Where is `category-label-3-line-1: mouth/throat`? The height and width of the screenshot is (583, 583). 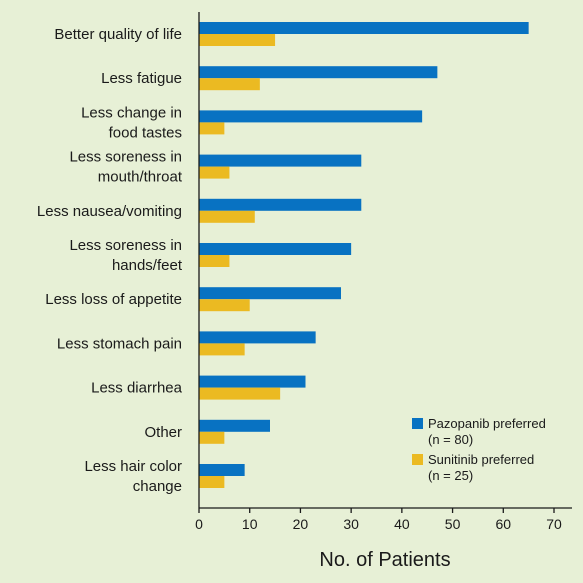
category-label-3-line-1: mouth/throat is located at coordinates (140, 177).